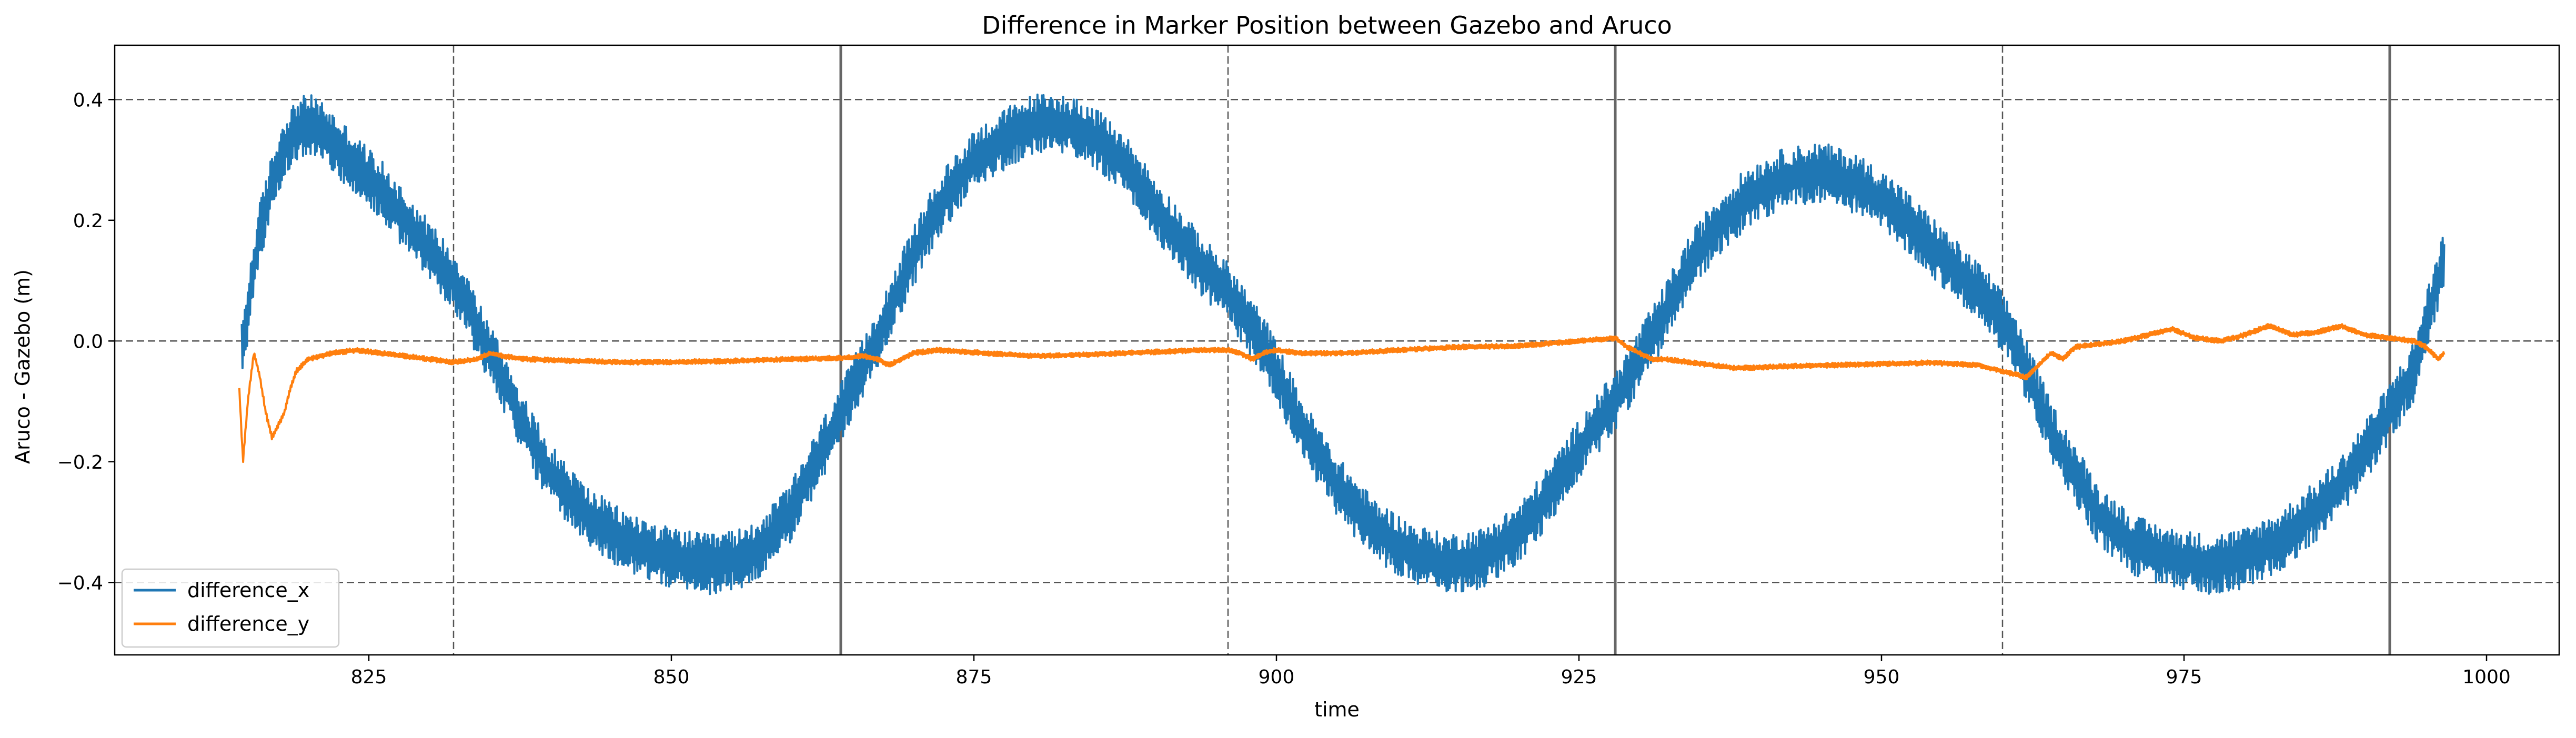  I want to click on x-tick-label: 850, so click(671, 677).